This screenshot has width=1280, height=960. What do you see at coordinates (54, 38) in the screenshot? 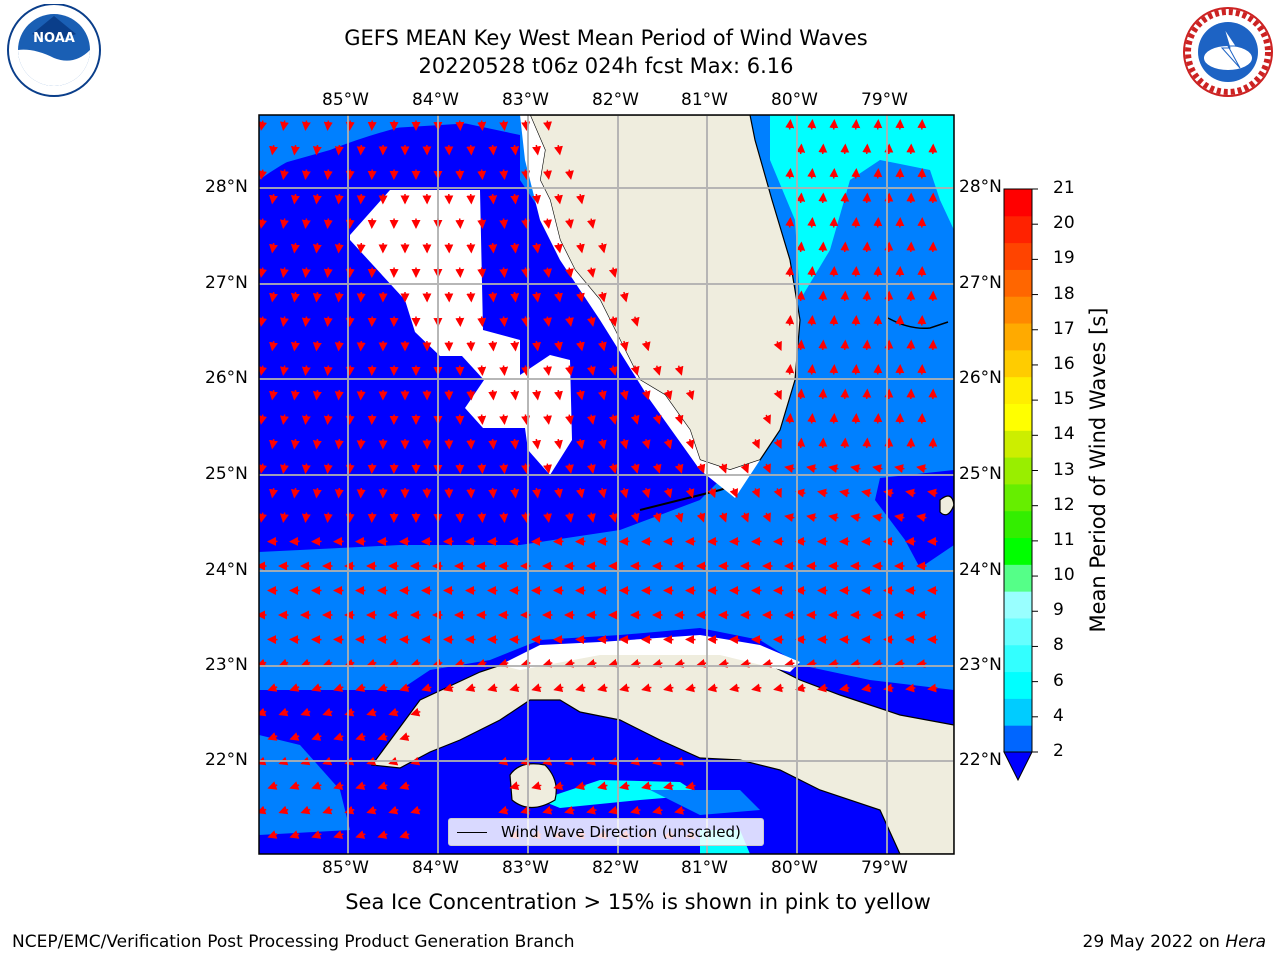
I see `noaa-logo-text: NOAA` at bounding box center [54, 38].